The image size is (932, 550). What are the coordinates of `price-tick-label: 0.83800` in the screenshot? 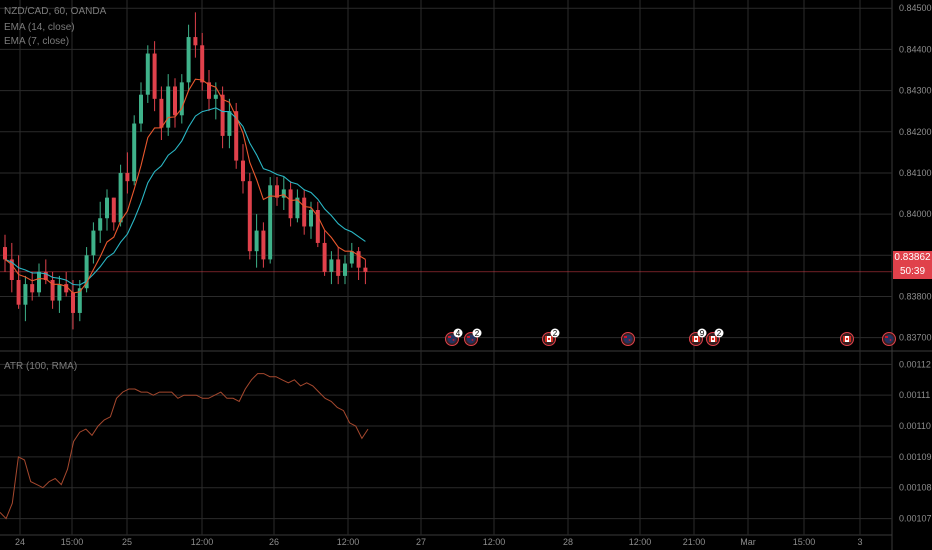 It's located at (915, 296).